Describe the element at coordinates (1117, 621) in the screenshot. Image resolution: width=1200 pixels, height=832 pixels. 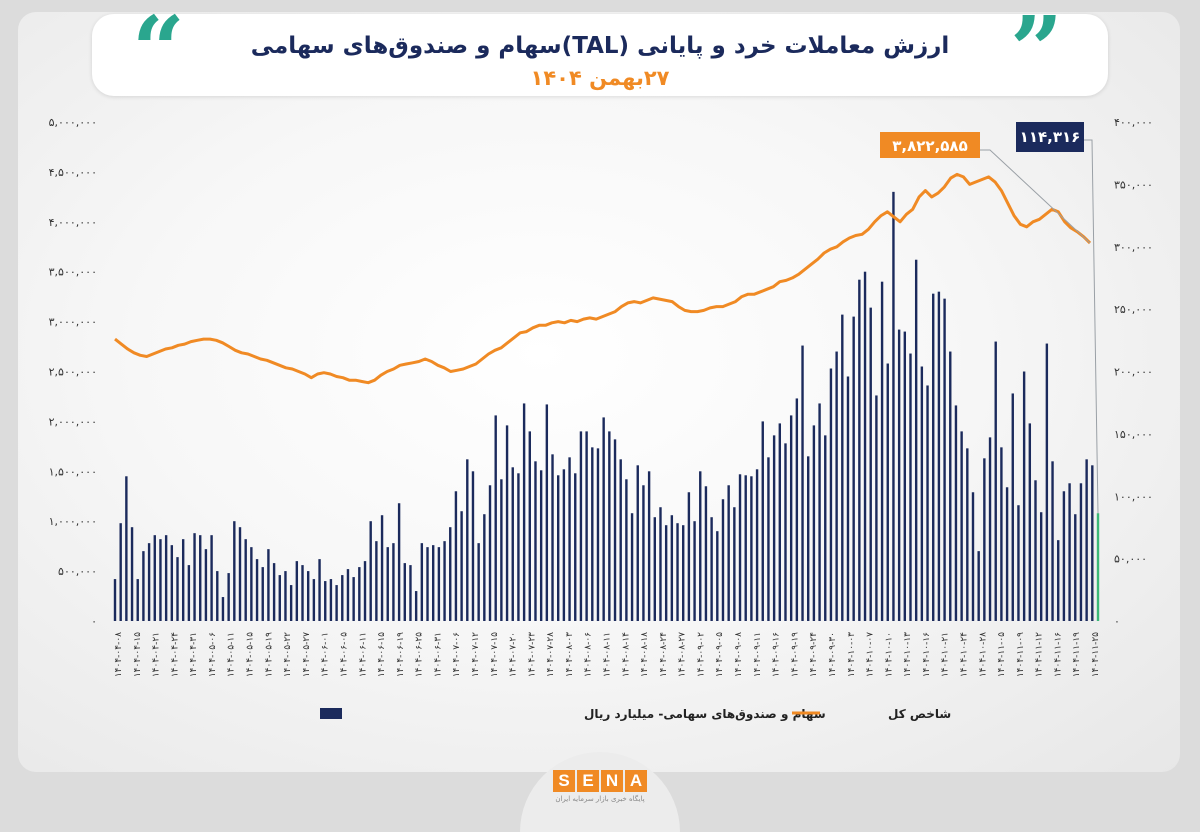
I see `right-axis-tick-label: ۰` at that location.